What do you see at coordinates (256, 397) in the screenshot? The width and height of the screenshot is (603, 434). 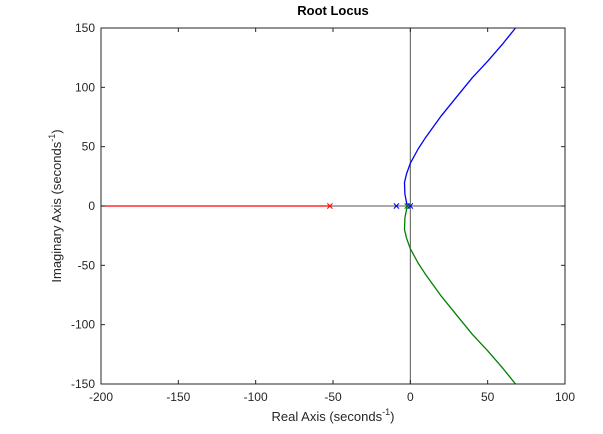 I see `x-tick-label: -100` at bounding box center [256, 397].